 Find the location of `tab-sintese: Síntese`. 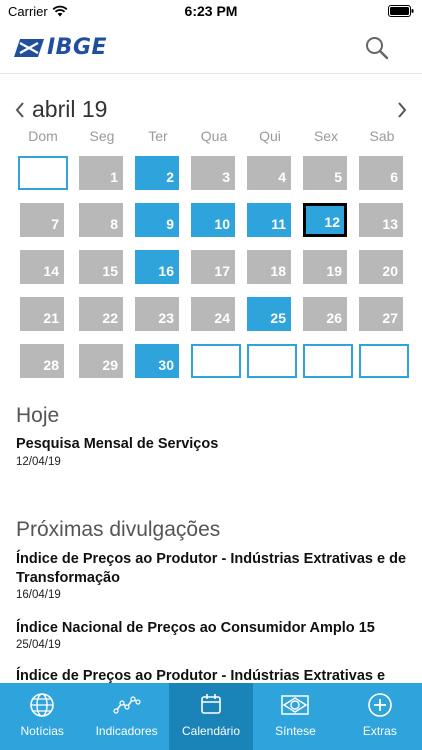

tab-sintese: Síntese is located at coordinates (295, 716).